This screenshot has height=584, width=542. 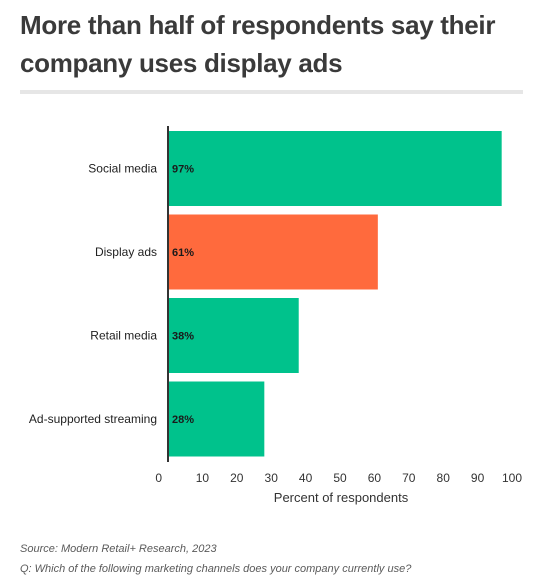 I want to click on value-label-ad-supported-streaming: 28%, so click(x=183, y=420).